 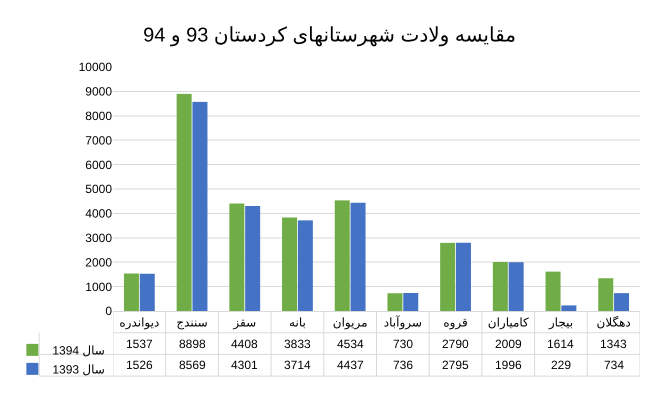 I want to click on legend-label: سال 1394, so click(x=78, y=351).